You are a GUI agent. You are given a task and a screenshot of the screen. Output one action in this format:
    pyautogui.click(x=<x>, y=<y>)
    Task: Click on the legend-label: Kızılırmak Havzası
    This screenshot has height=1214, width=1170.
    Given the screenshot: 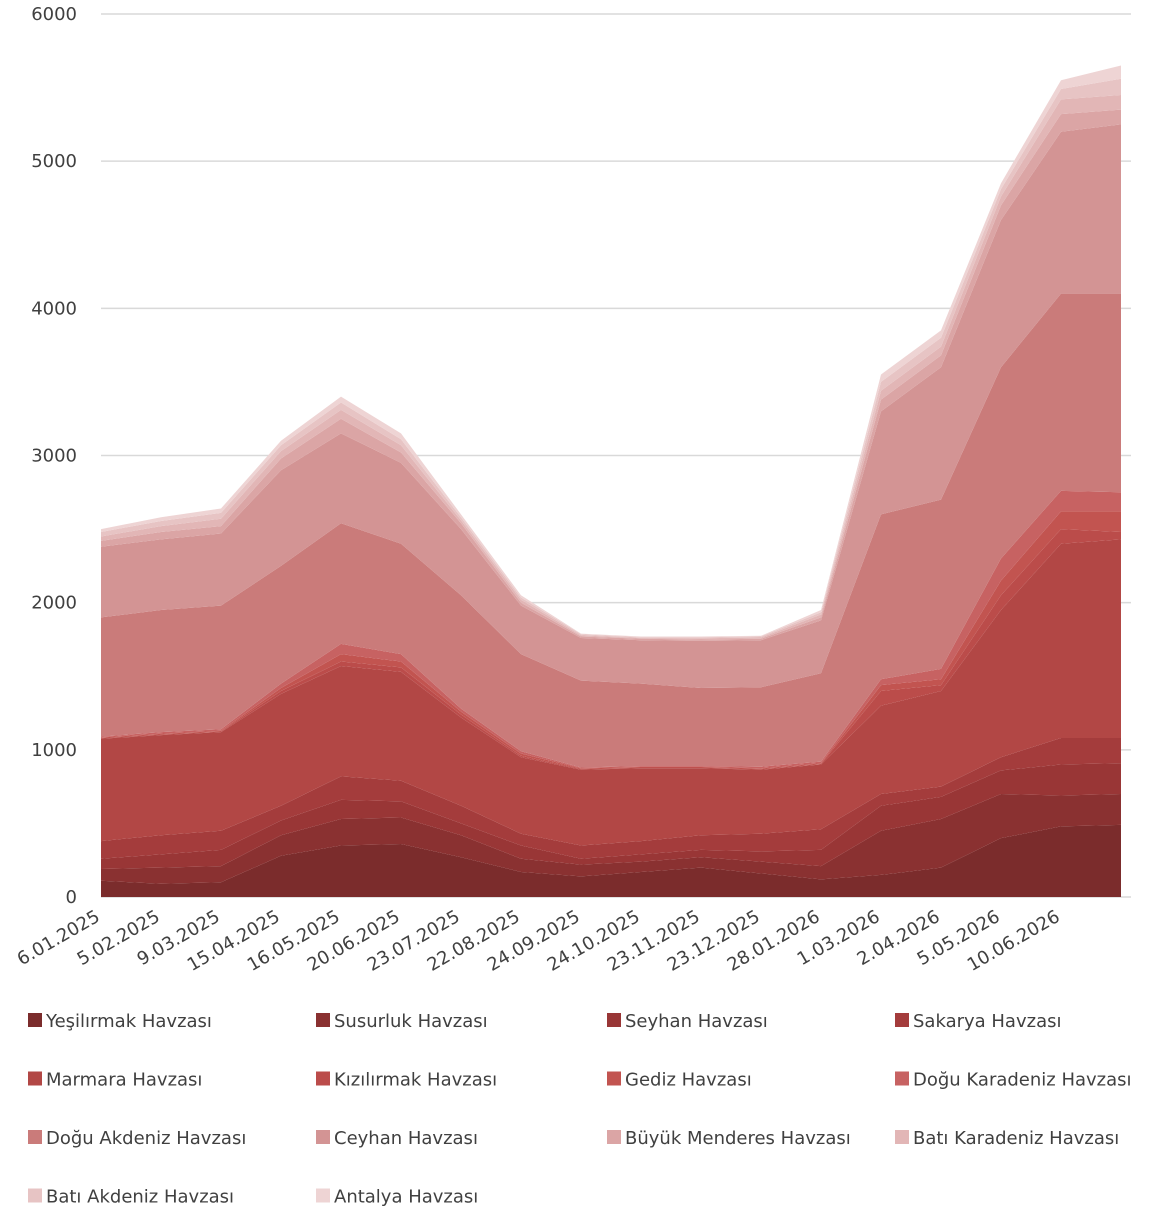 What is the action you would take?
    pyautogui.click(x=415, y=1080)
    